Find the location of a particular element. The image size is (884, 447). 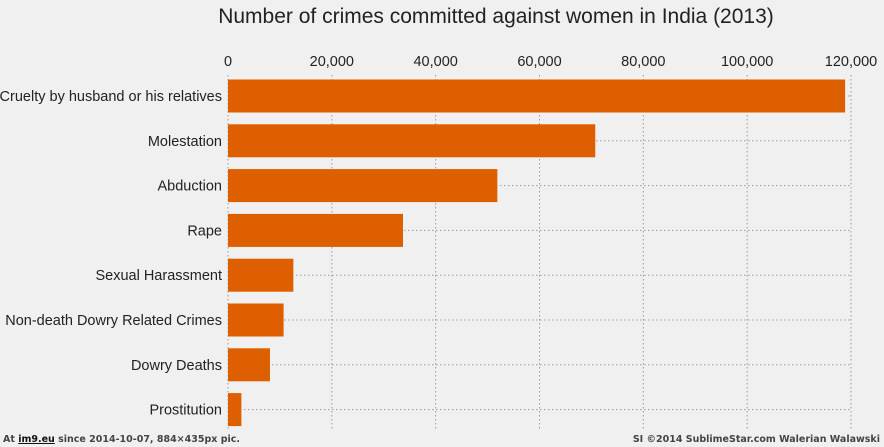

category-label: Non-death Dowry Related Crimes is located at coordinates (113, 321).